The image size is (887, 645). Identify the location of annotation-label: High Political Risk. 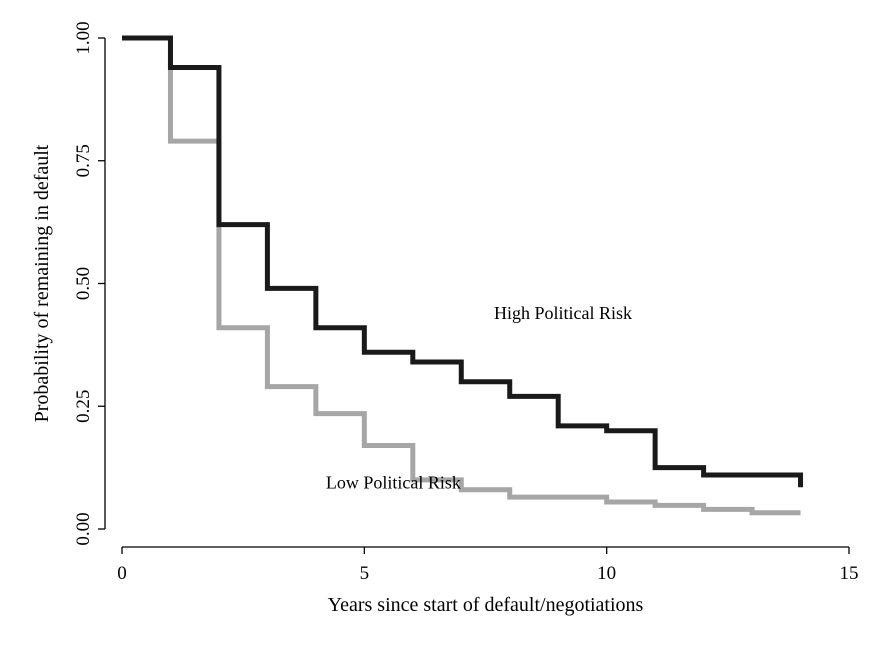
(563, 313).